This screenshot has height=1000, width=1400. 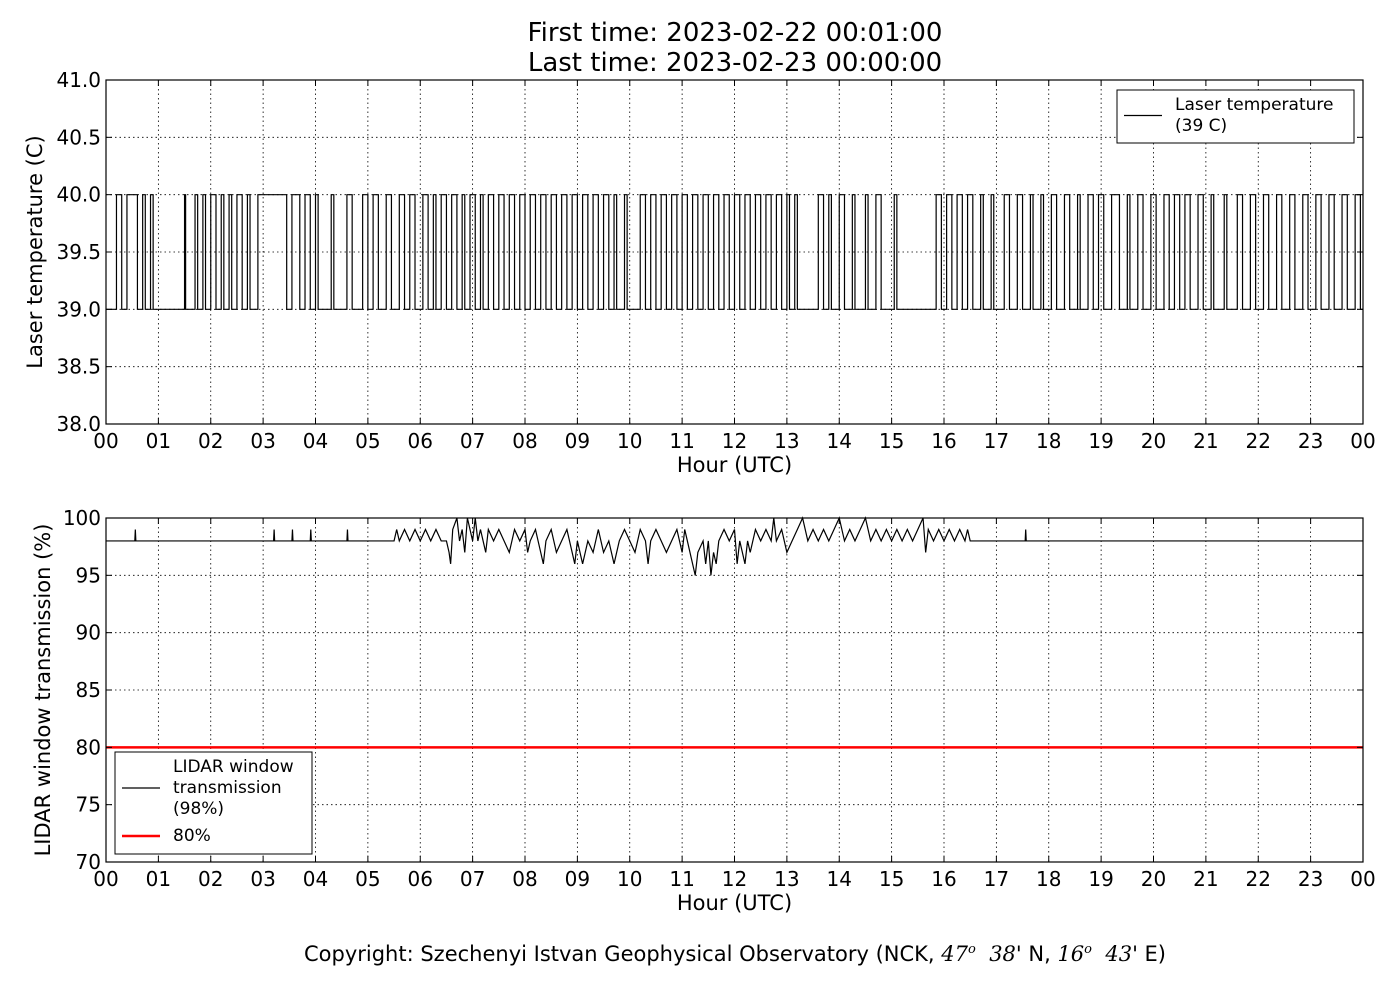 What do you see at coordinates (78, 424) in the screenshot?
I see `y-tick-label: 38.0` at bounding box center [78, 424].